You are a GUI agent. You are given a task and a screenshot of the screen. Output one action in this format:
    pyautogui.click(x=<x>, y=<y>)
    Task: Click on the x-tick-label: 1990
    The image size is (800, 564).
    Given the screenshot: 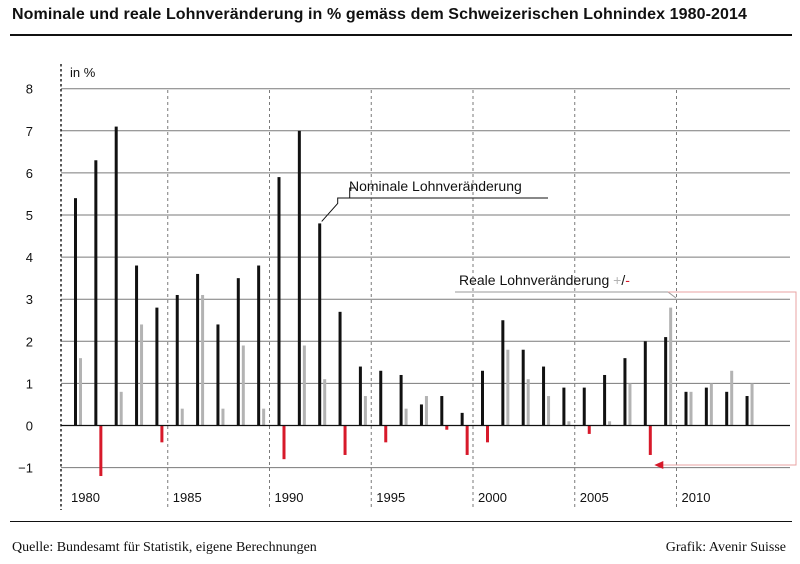 What is the action you would take?
    pyautogui.click(x=289, y=497)
    